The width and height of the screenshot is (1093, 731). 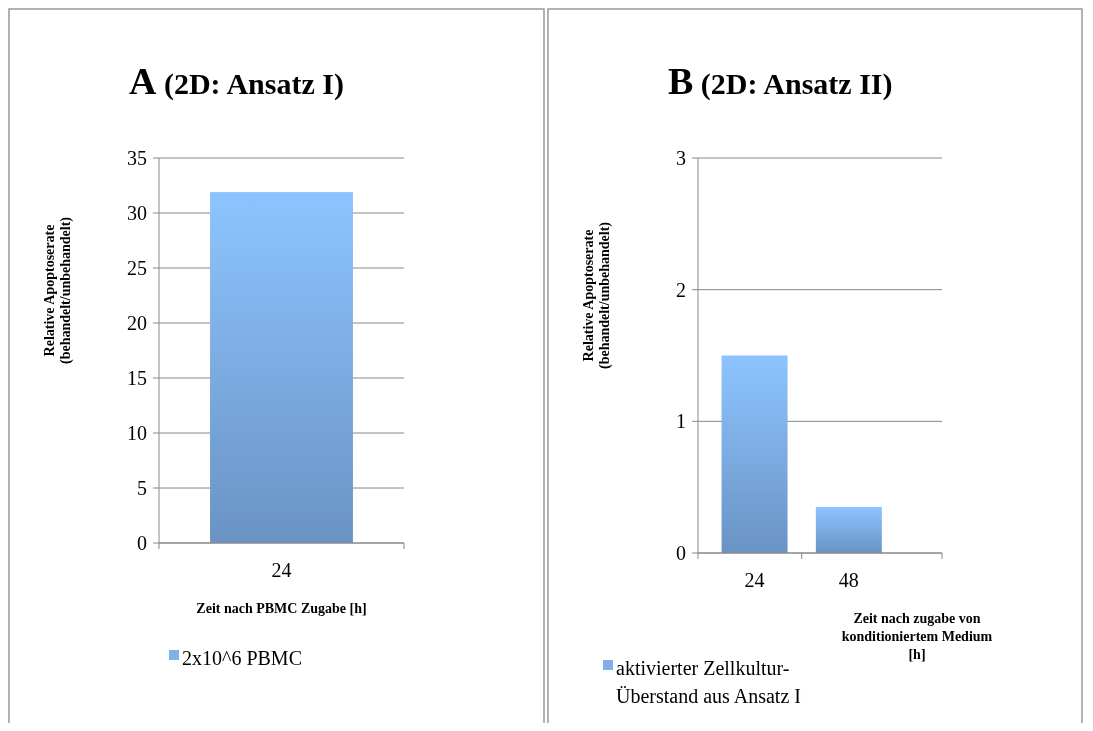 What do you see at coordinates (137, 213) in the screenshot?
I see `y-tick-label: 30` at bounding box center [137, 213].